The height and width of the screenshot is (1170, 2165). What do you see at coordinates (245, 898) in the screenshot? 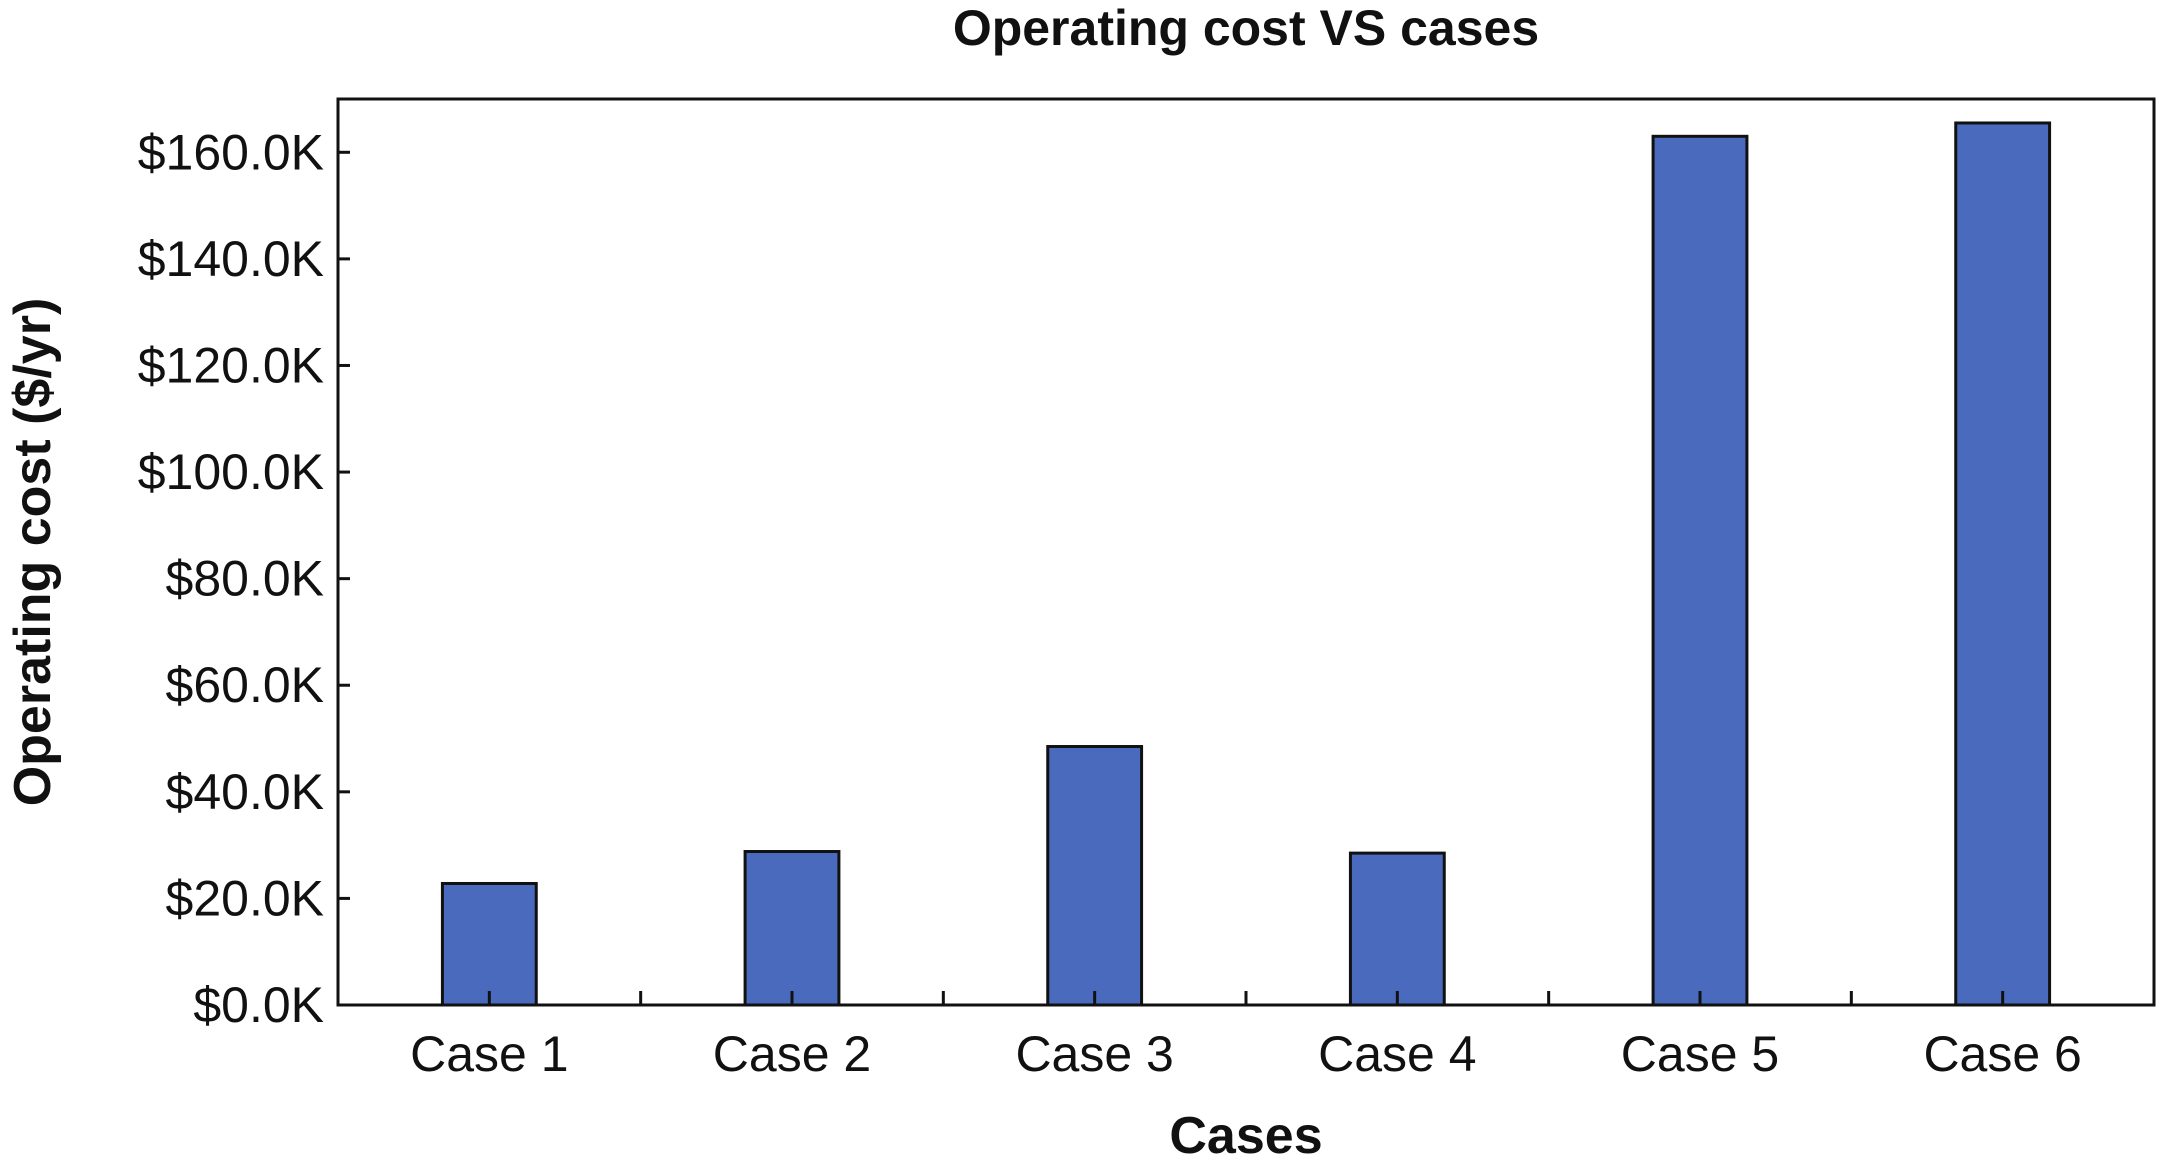
I see `y-tick-label: $20.0K` at bounding box center [245, 898].